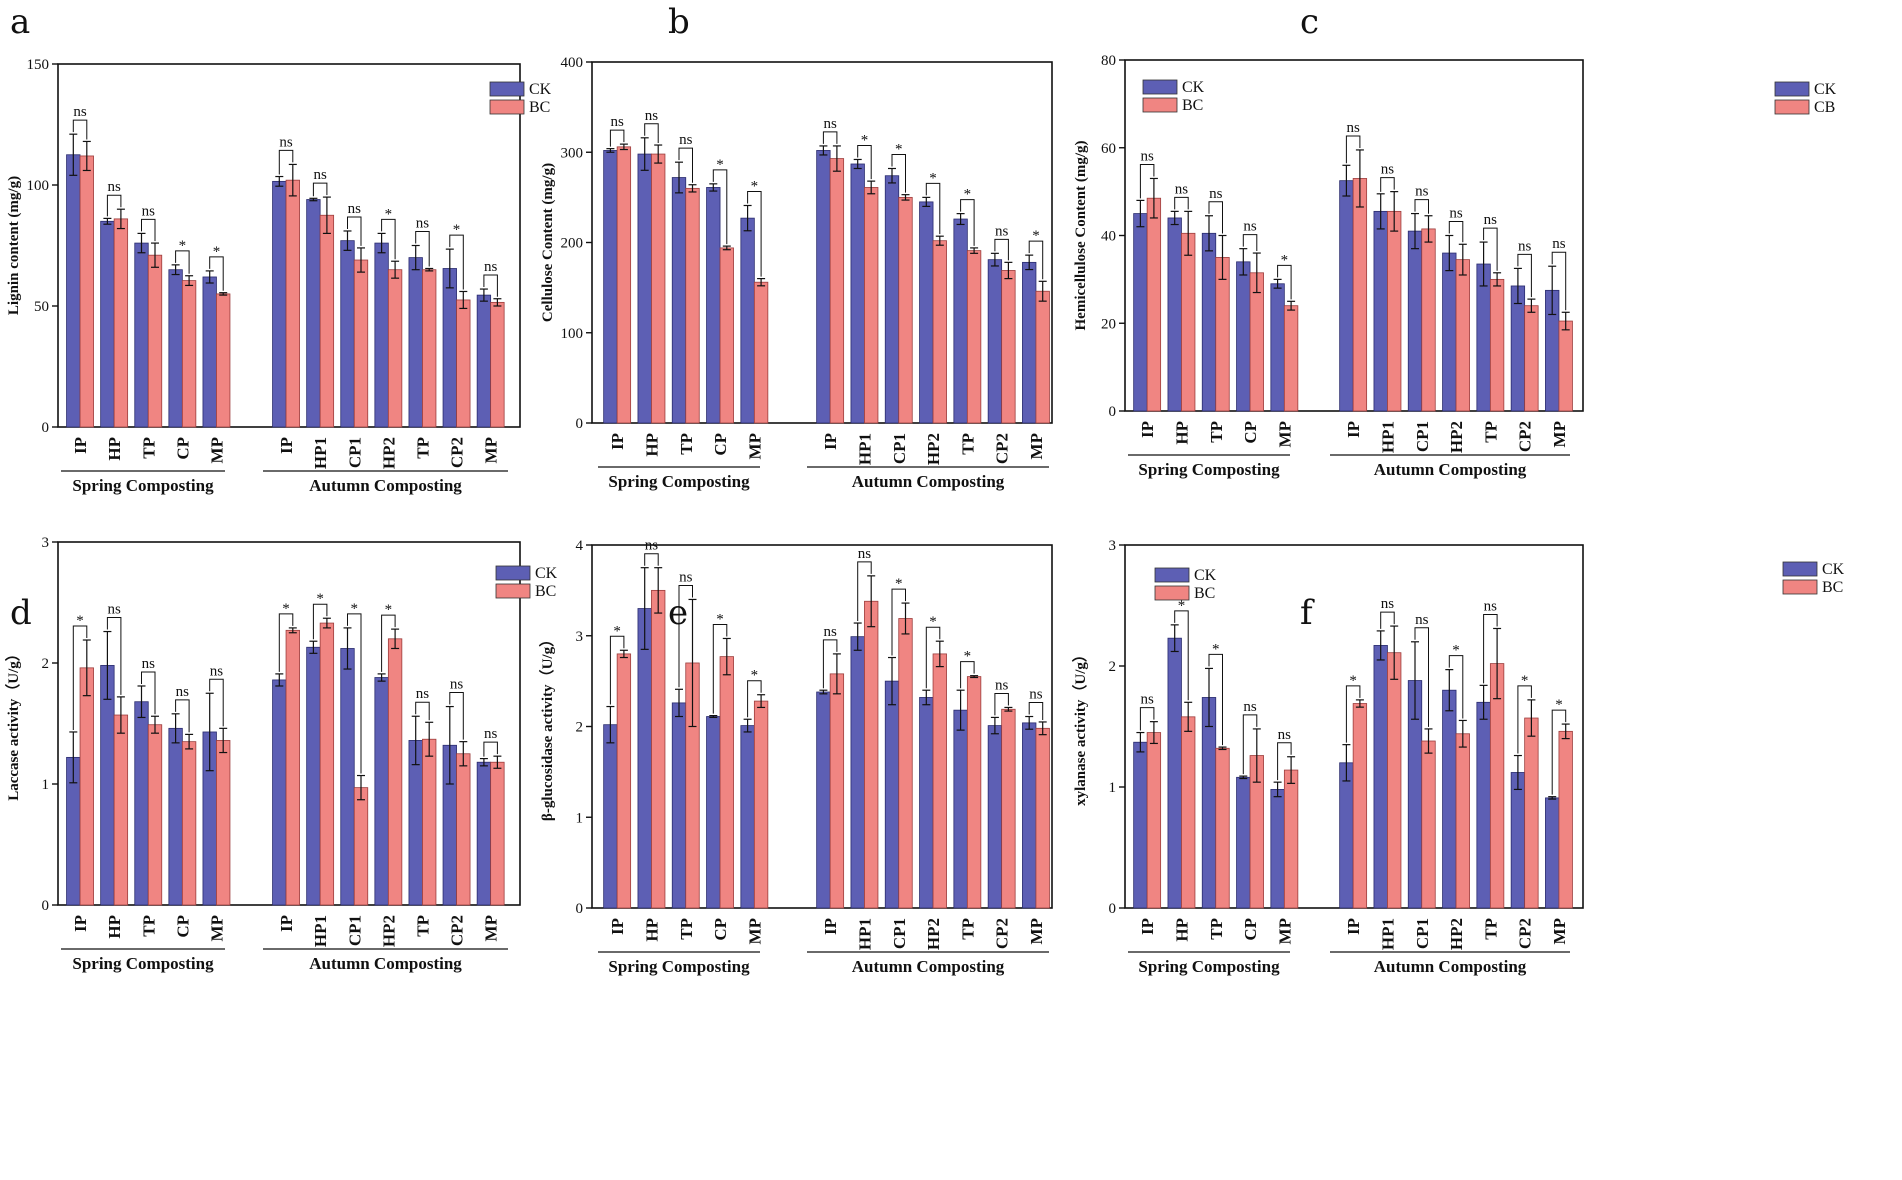 The height and width of the screenshot is (1180, 1902). What do you see at coordinates (1147, 926) in the screenshot?
I see `category-label: IP` at bounding box center [1147, 926].